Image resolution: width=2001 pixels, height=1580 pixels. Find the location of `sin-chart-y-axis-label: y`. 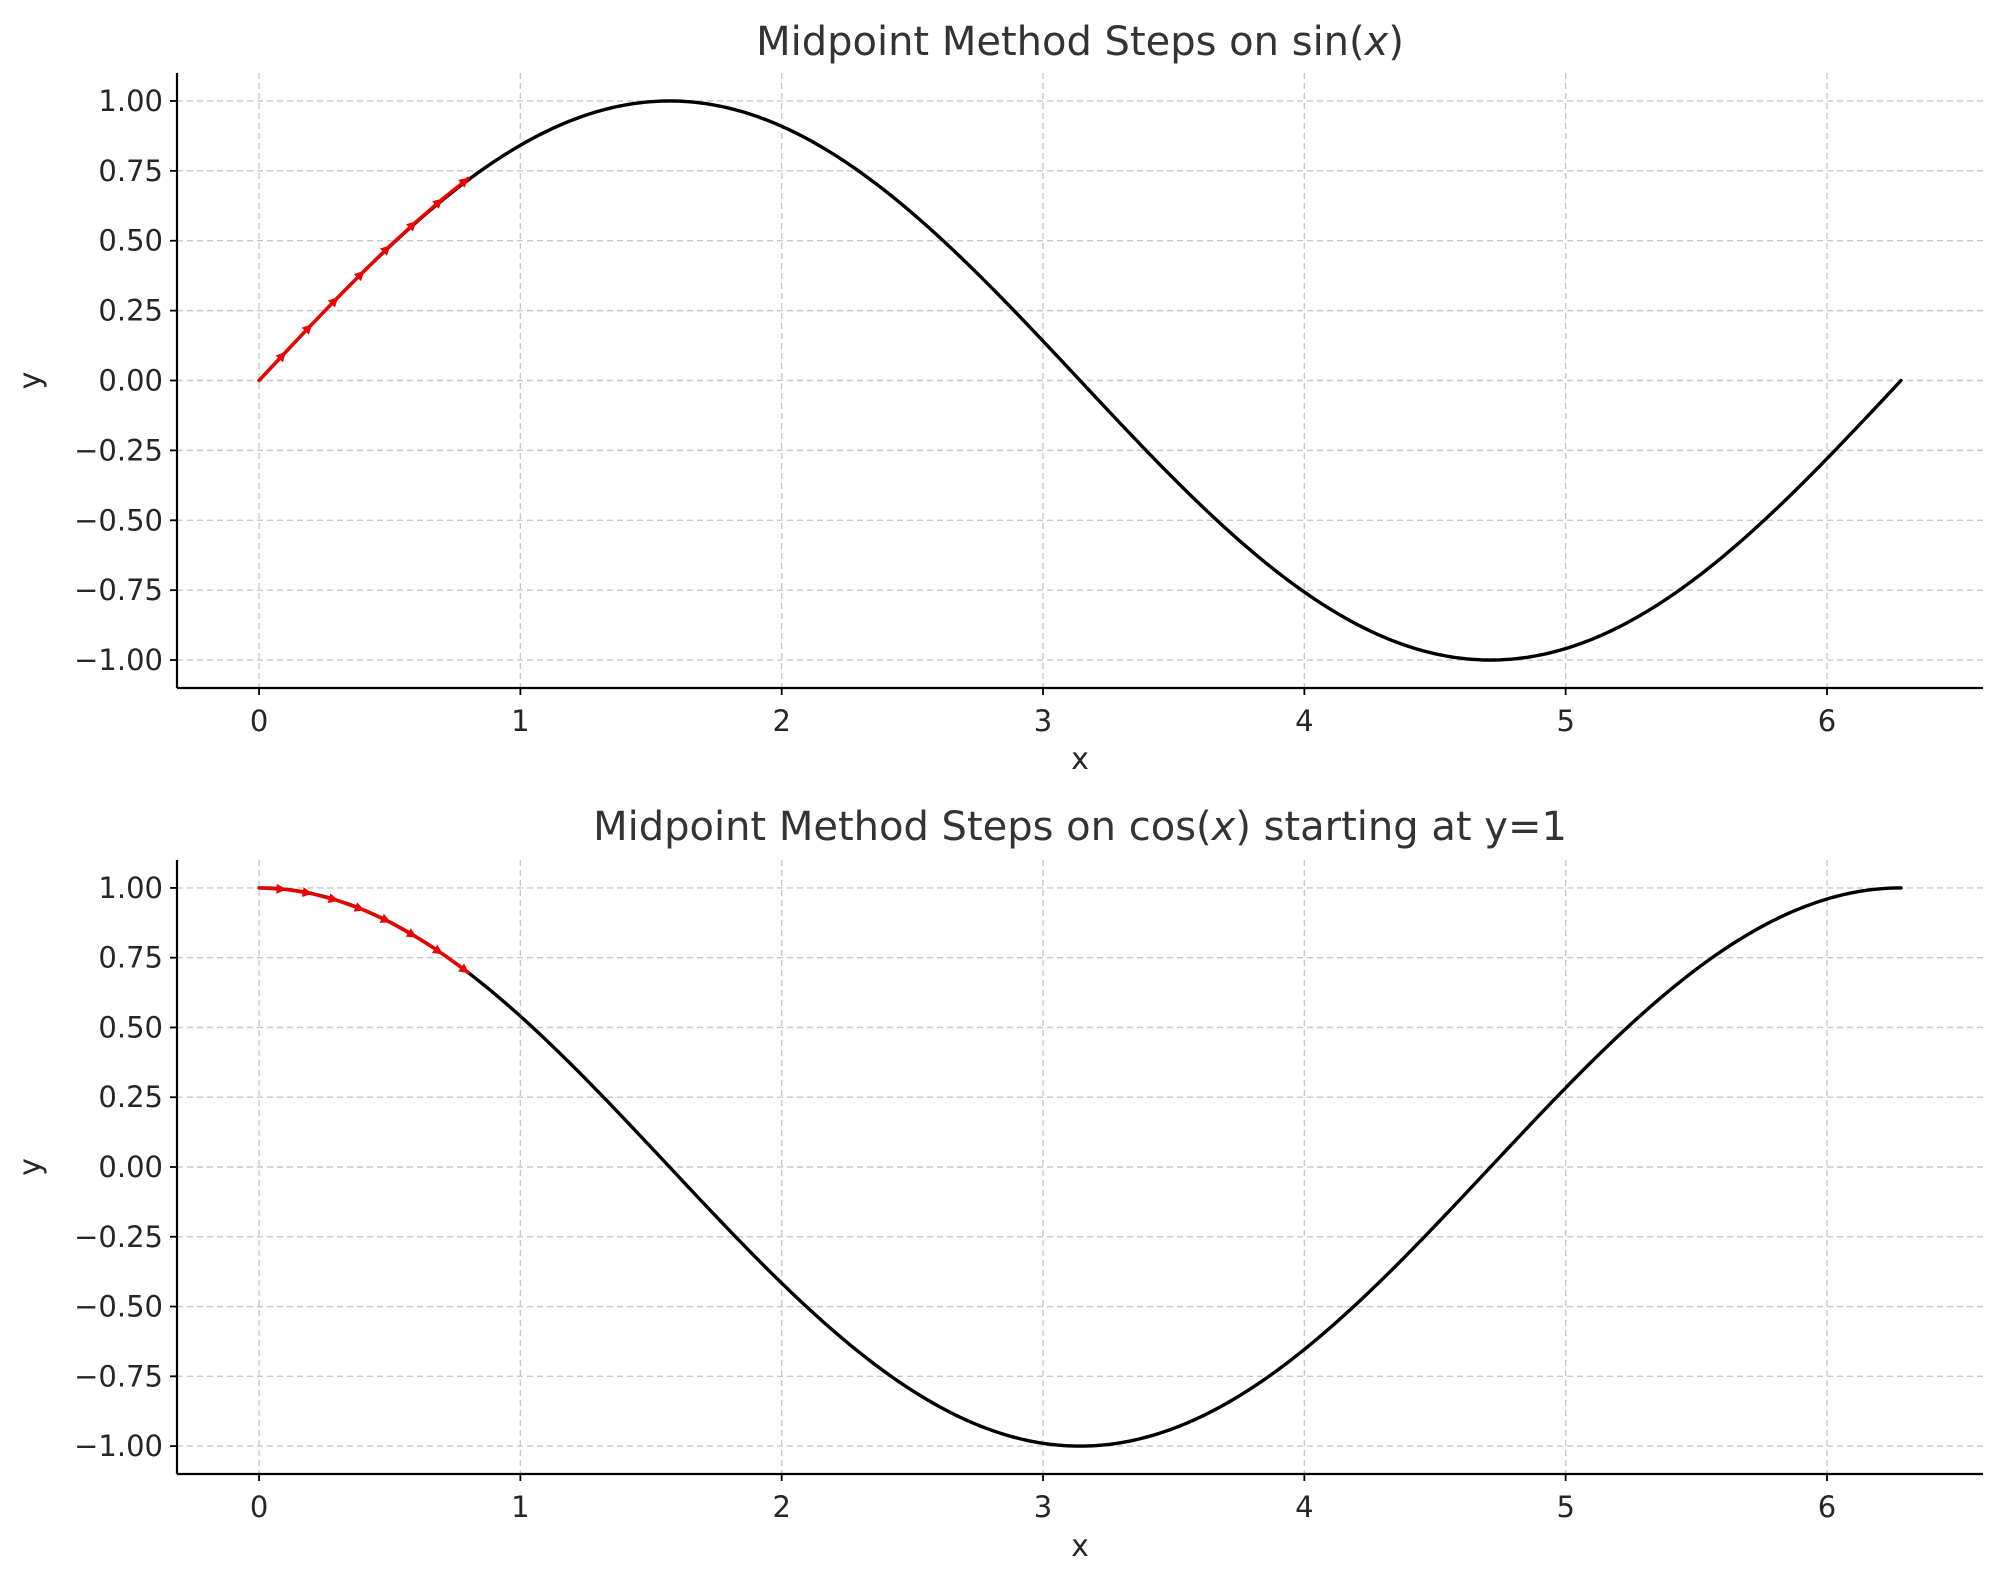

sin-chart-y-axis-label: y is located at coordinates (30, 381).